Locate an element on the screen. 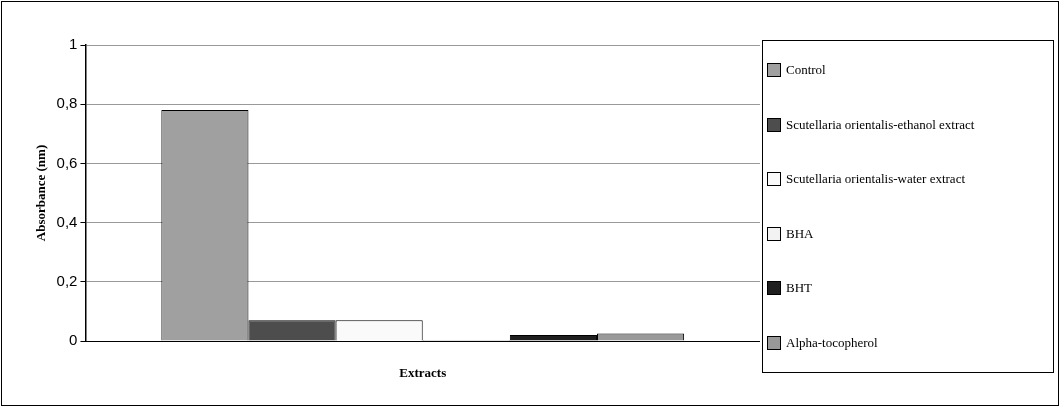 The width and height of the screenshot is (1060, 407). x-axis-title: Extracts is located at coordinates (423, 372).